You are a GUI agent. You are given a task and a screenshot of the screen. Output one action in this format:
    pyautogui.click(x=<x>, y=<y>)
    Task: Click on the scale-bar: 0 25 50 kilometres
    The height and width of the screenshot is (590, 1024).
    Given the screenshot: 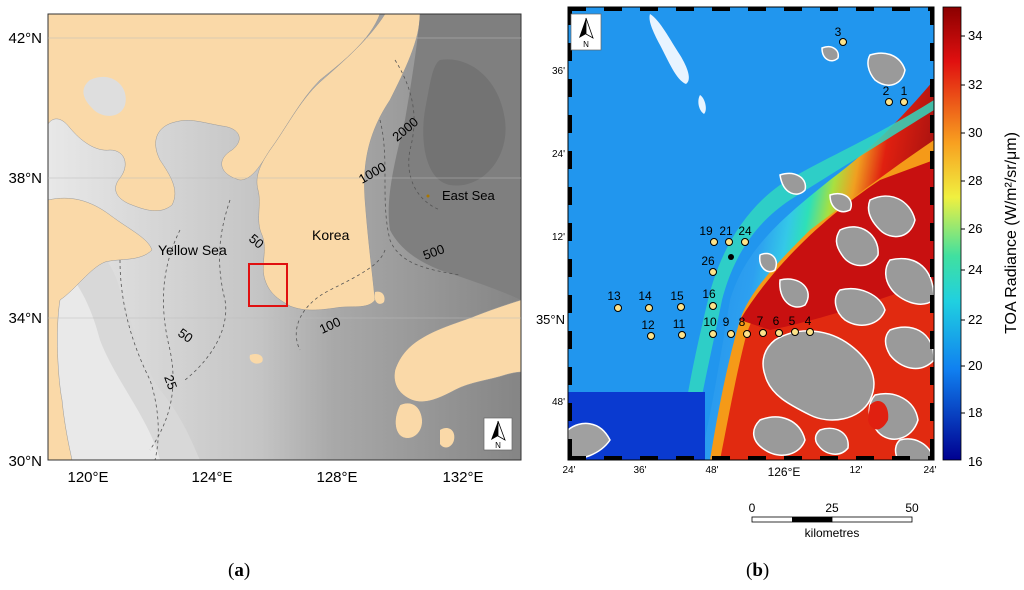 What is the action you would take?
    pyautogui.click(x=834, y=520)
    